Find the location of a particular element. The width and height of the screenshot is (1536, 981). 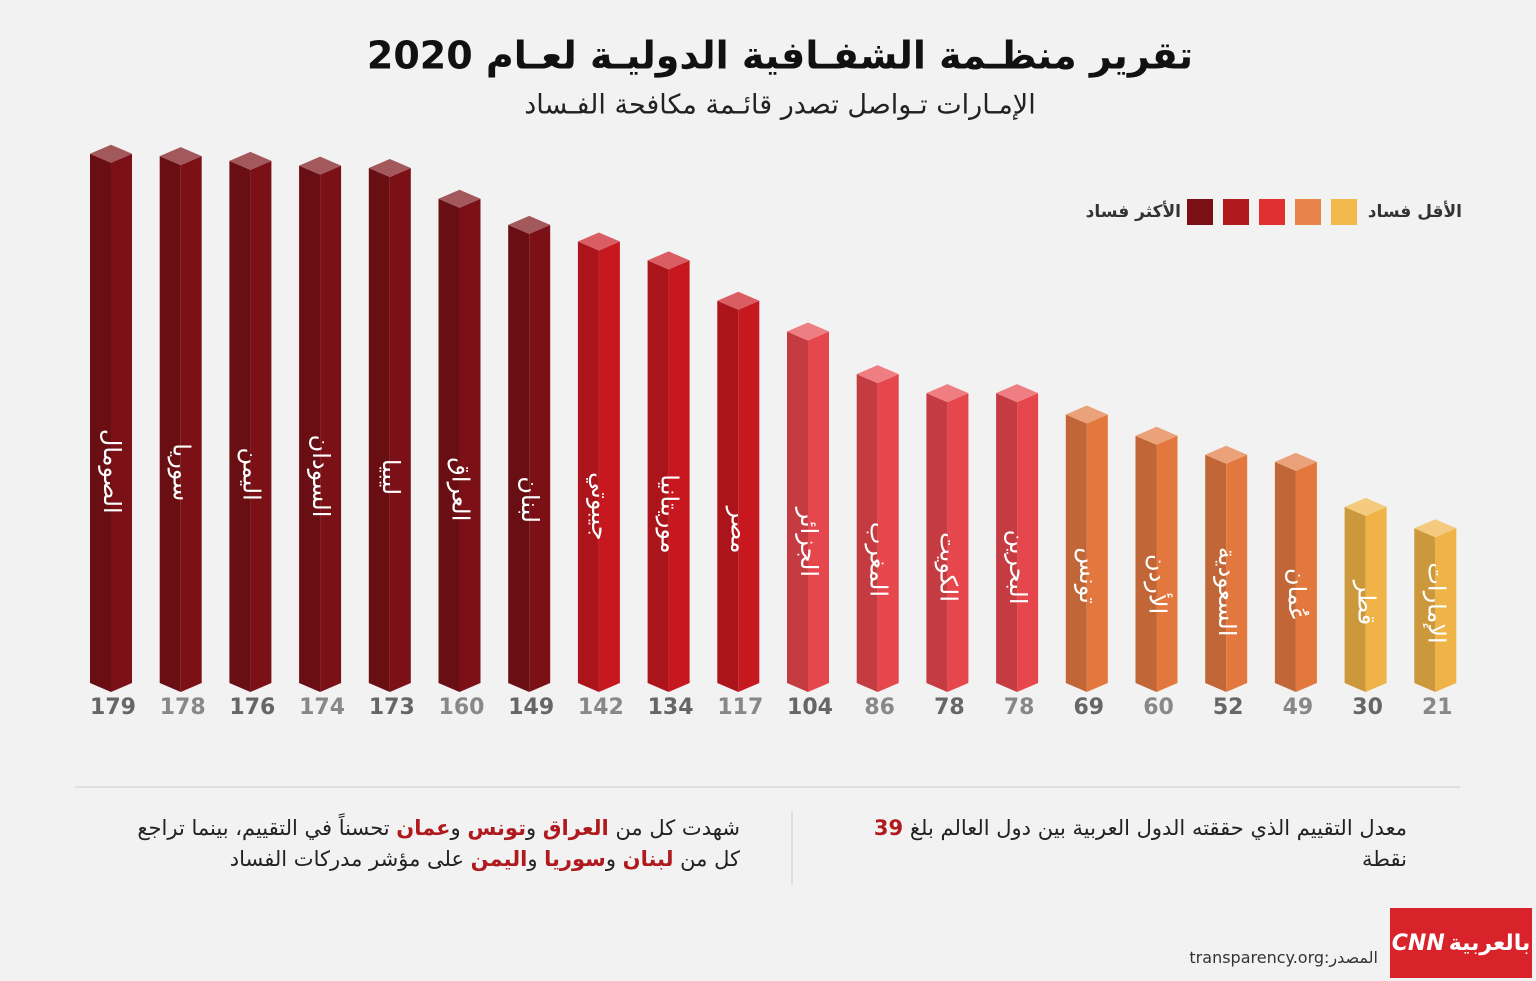

legend-high-label: الأكثر فساد is located at coordinates (1133, 211).